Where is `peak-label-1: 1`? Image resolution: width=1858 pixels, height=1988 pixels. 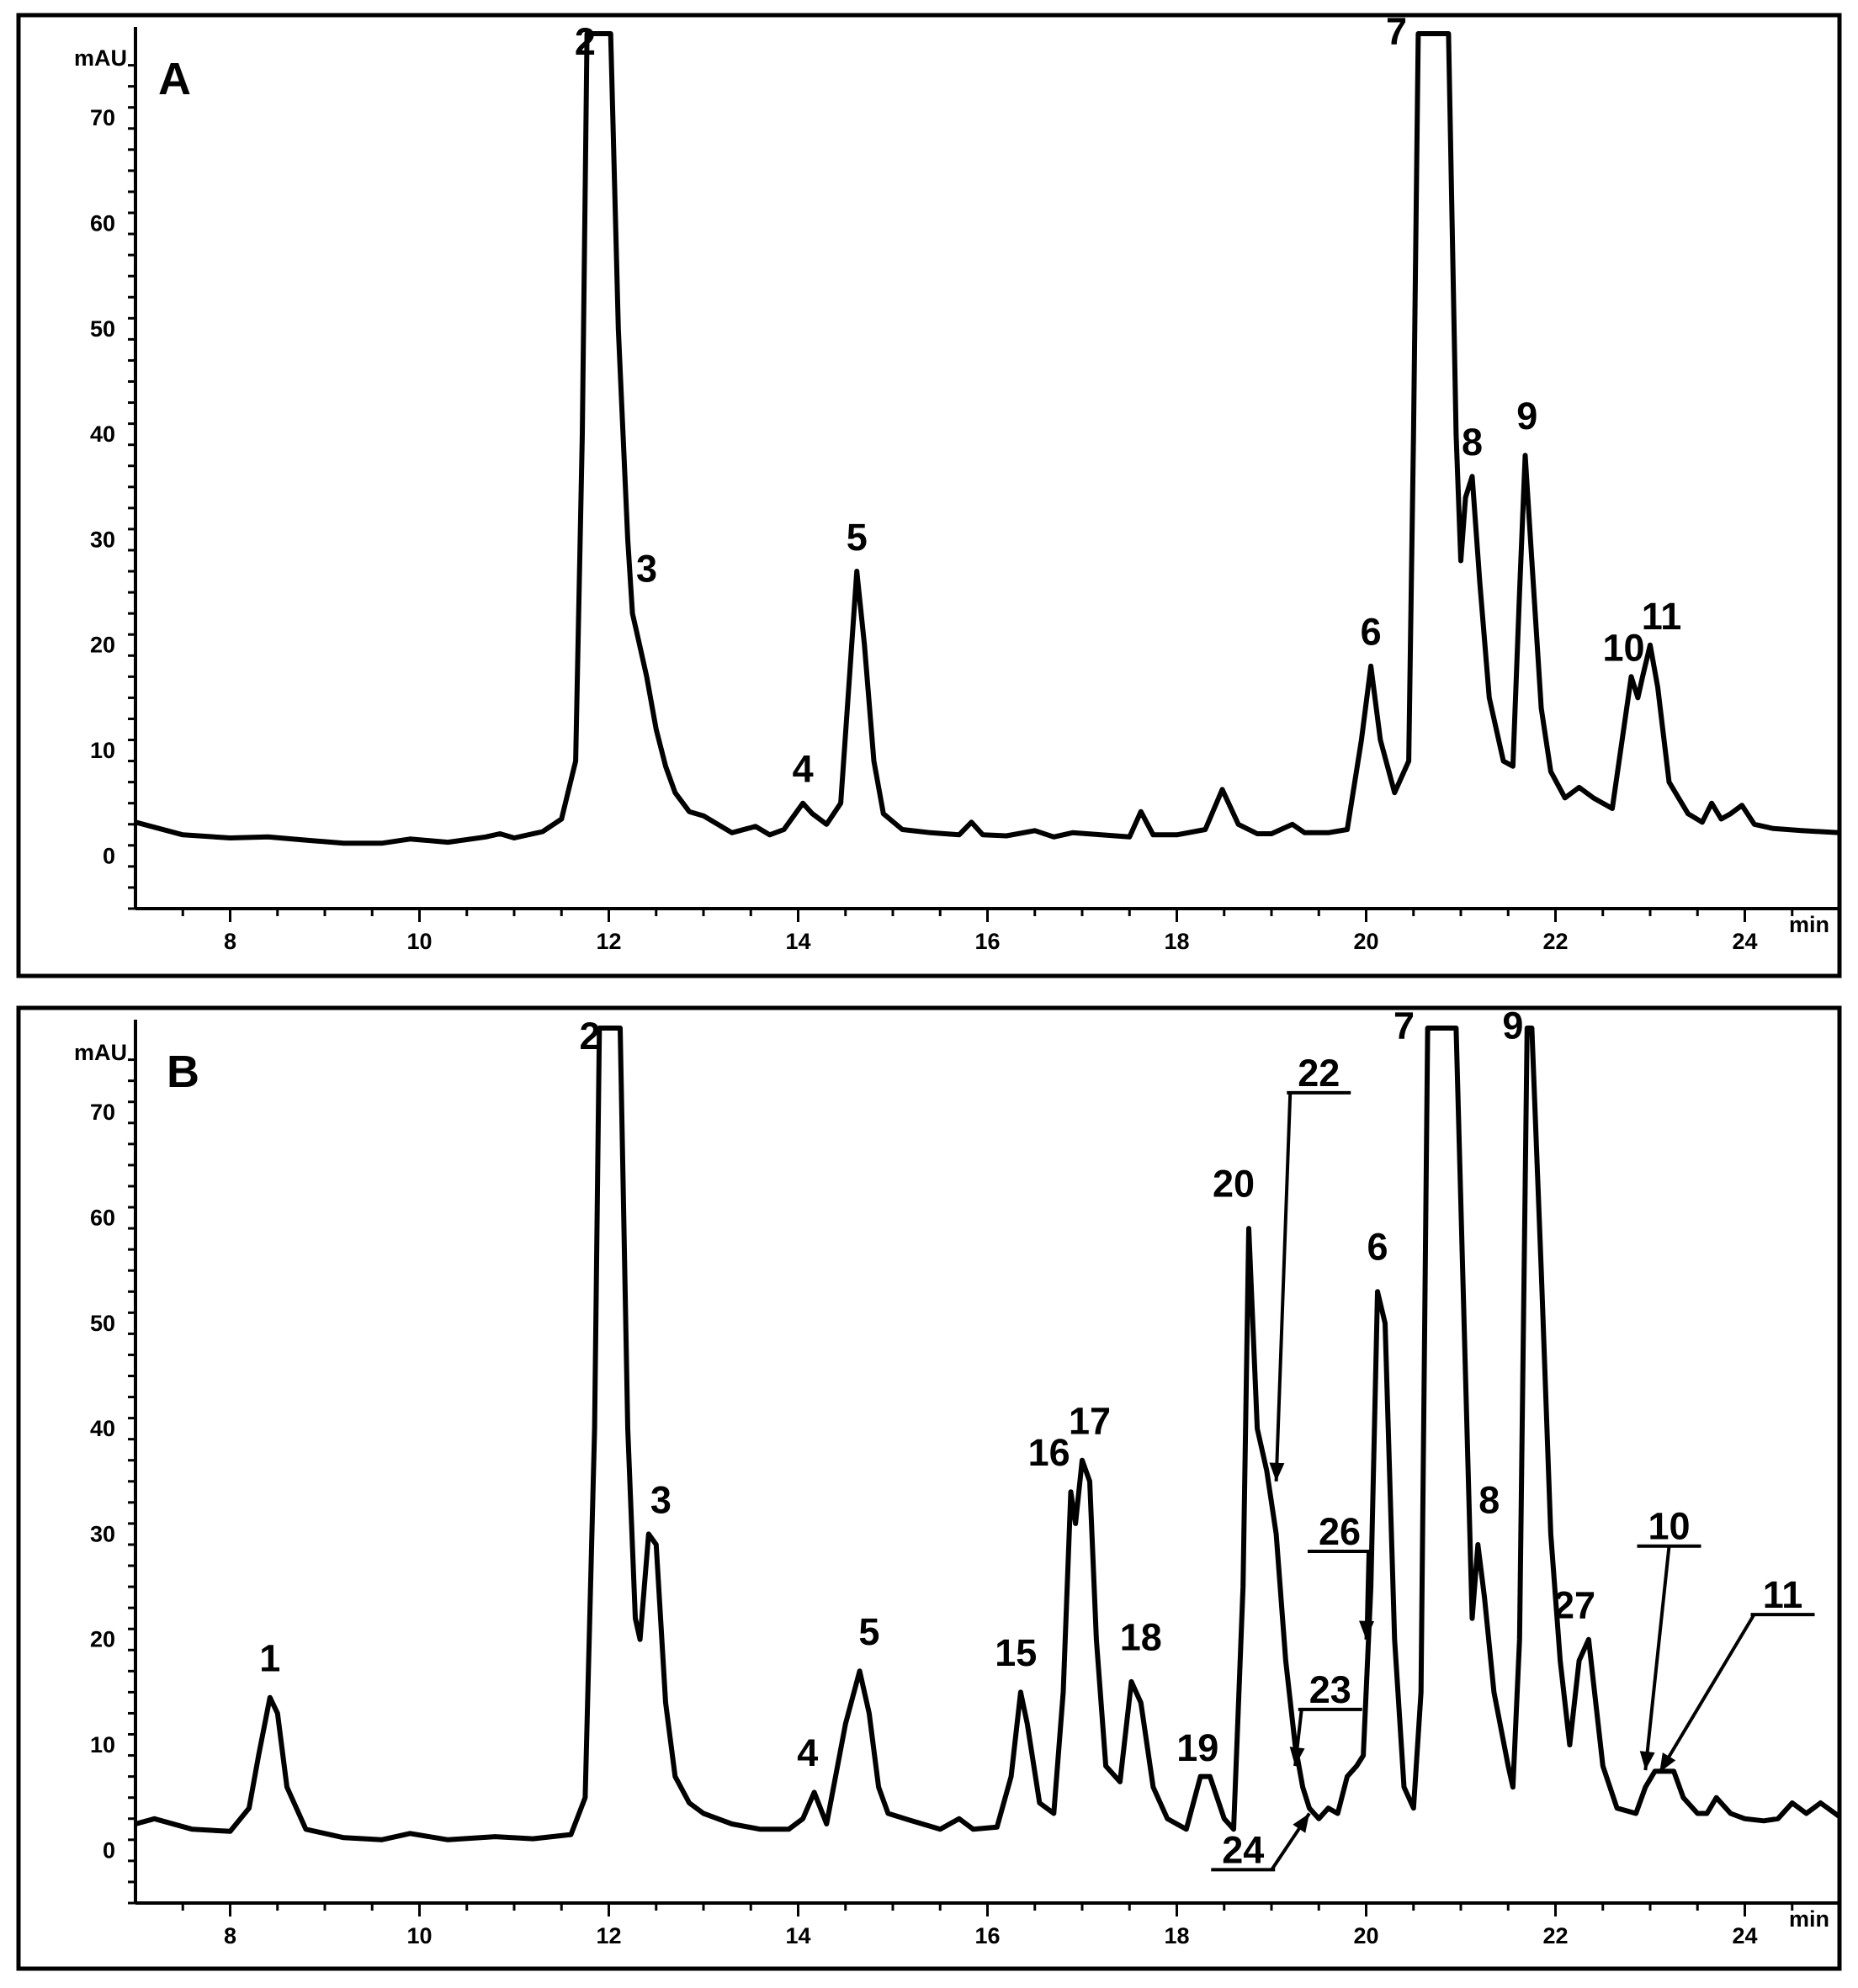 peak-label-1: 1 is located at coordinates (269, 1658).